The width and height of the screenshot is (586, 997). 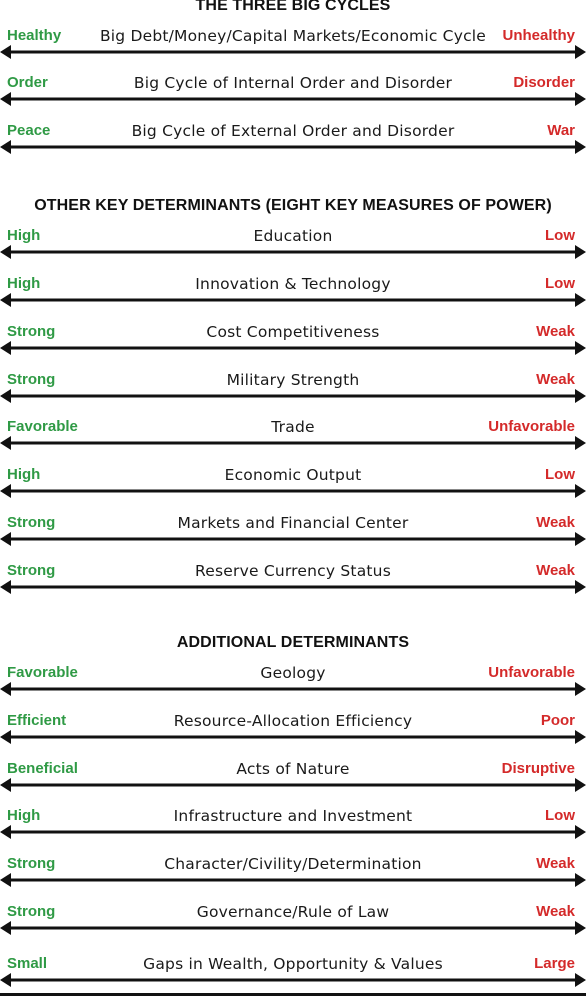 What do you see at coordinates (293, 681) in the screenshot?
I see `scale-row-geology: Favorable Geology Unfavorable` at bounding box center [293, 681].